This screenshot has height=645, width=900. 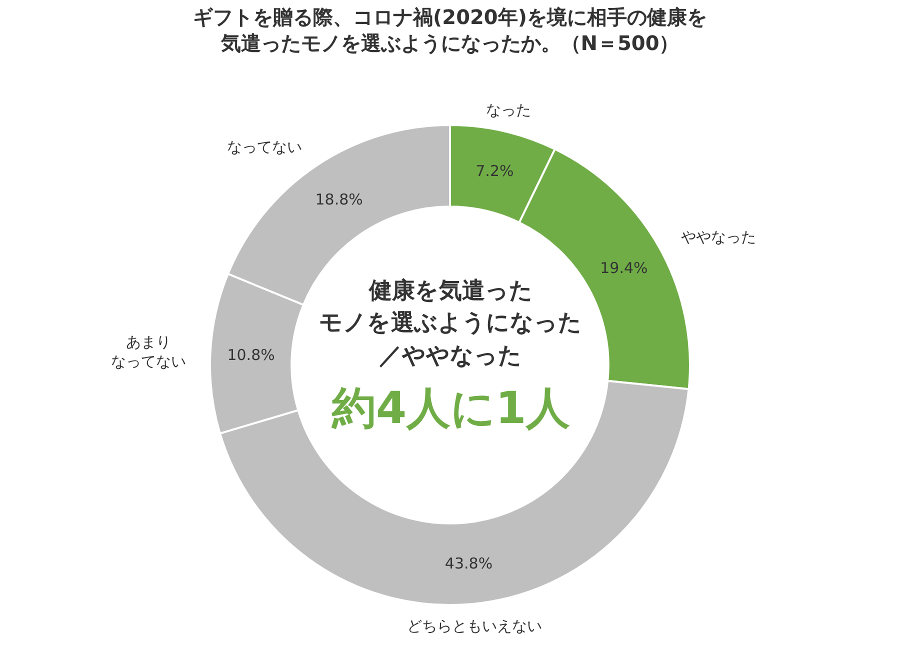 What do you see at coordinates (148, 351) in the screenshot?
I see `slice-label: あまりなってない` at bounding box center [148, 351].